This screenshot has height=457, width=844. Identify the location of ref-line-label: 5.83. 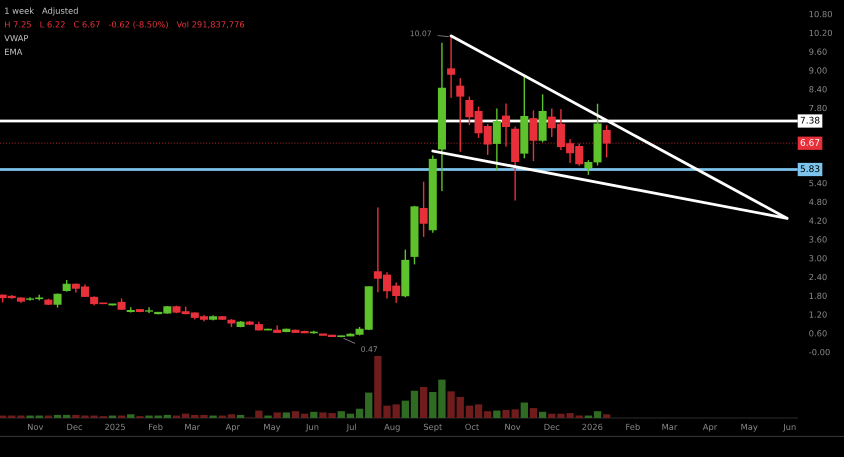
(810, 168).